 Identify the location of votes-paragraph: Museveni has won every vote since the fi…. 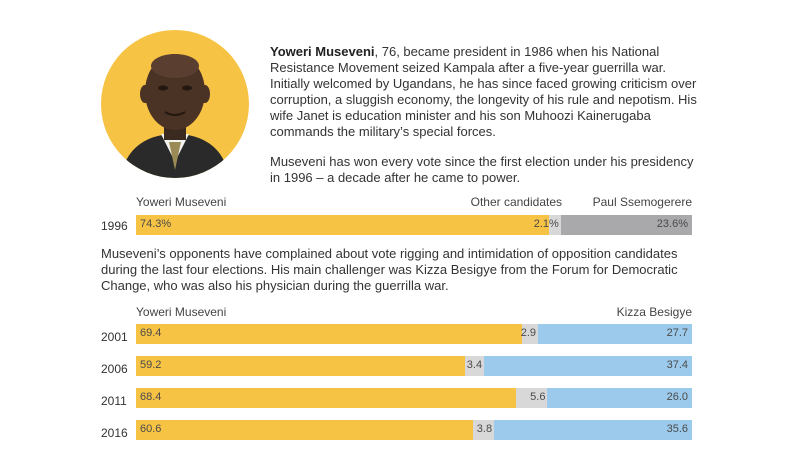
(482, 169).